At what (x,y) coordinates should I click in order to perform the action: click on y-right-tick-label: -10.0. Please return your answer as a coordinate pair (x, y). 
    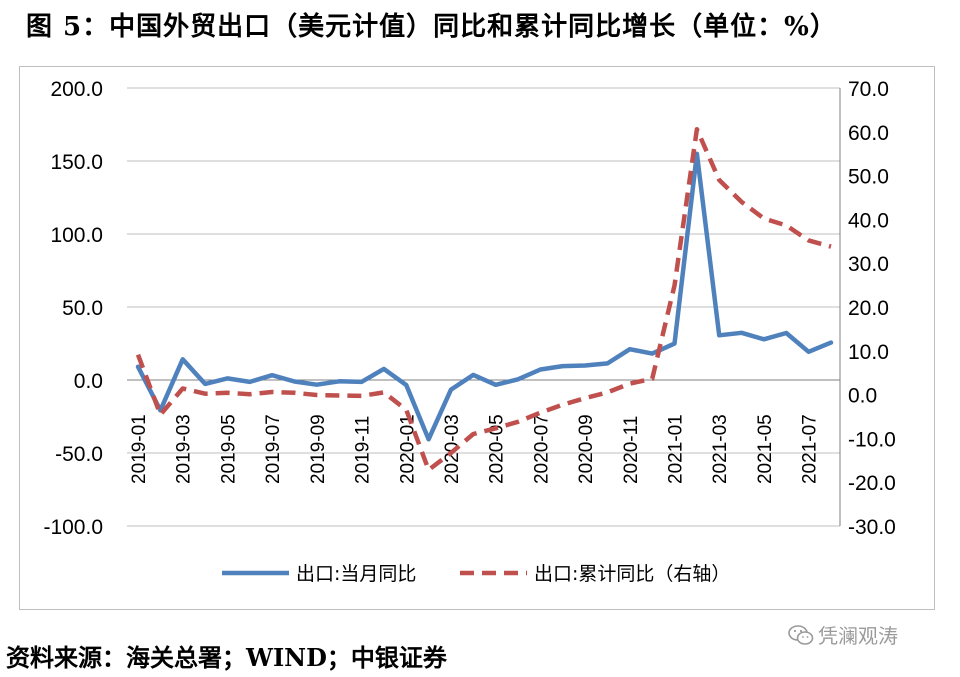
    Looking at the image, I should click on (872, 439).